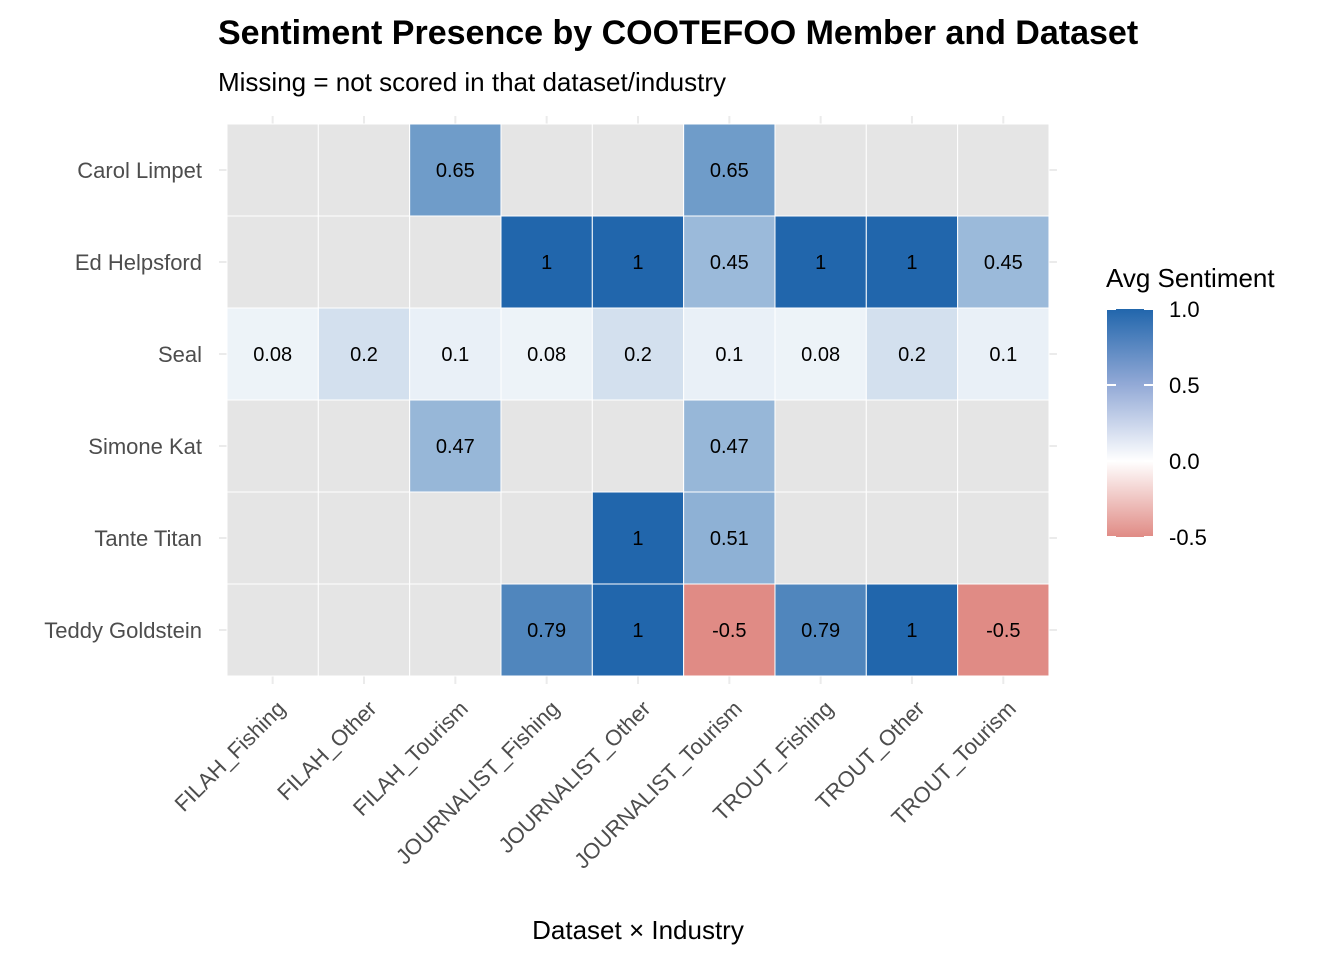  Describe the element at coordinates (148, 538) in the screenshot. I see `y-tick-label: Tante Titan` at that location.